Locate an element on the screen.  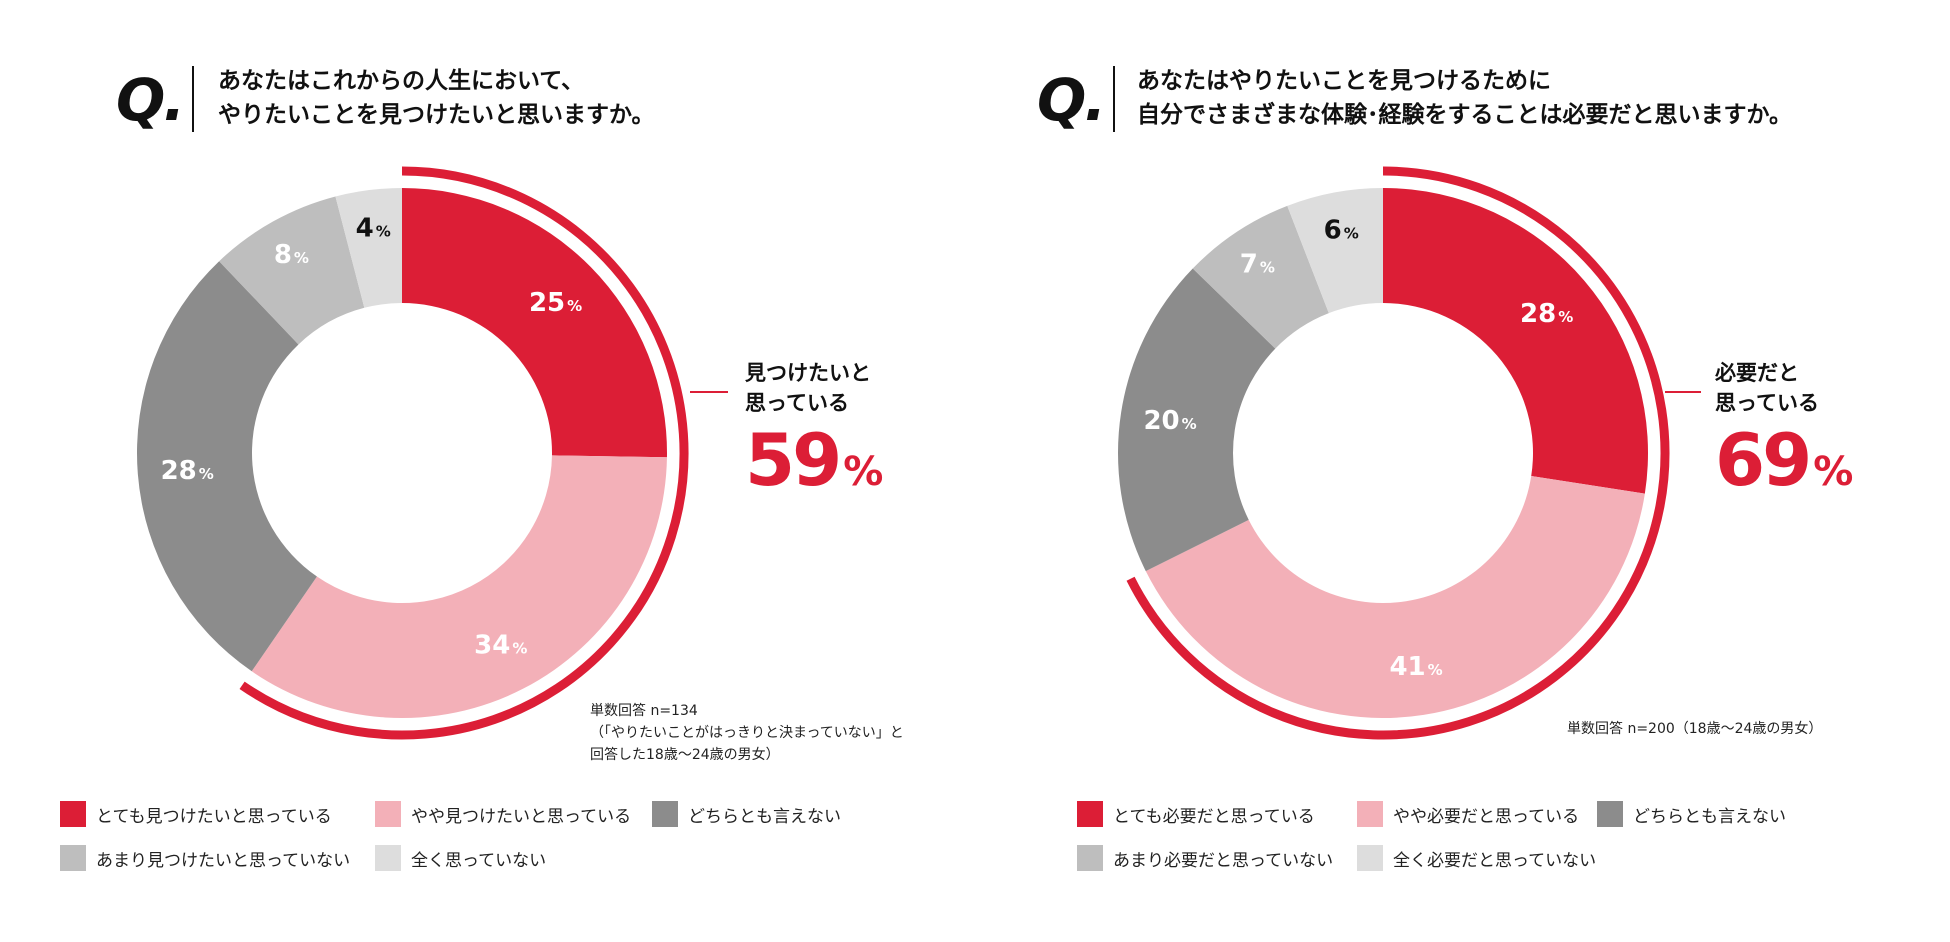
legend-item-very-2: とても必要だと思っている is located at coordinates (1196, 814).